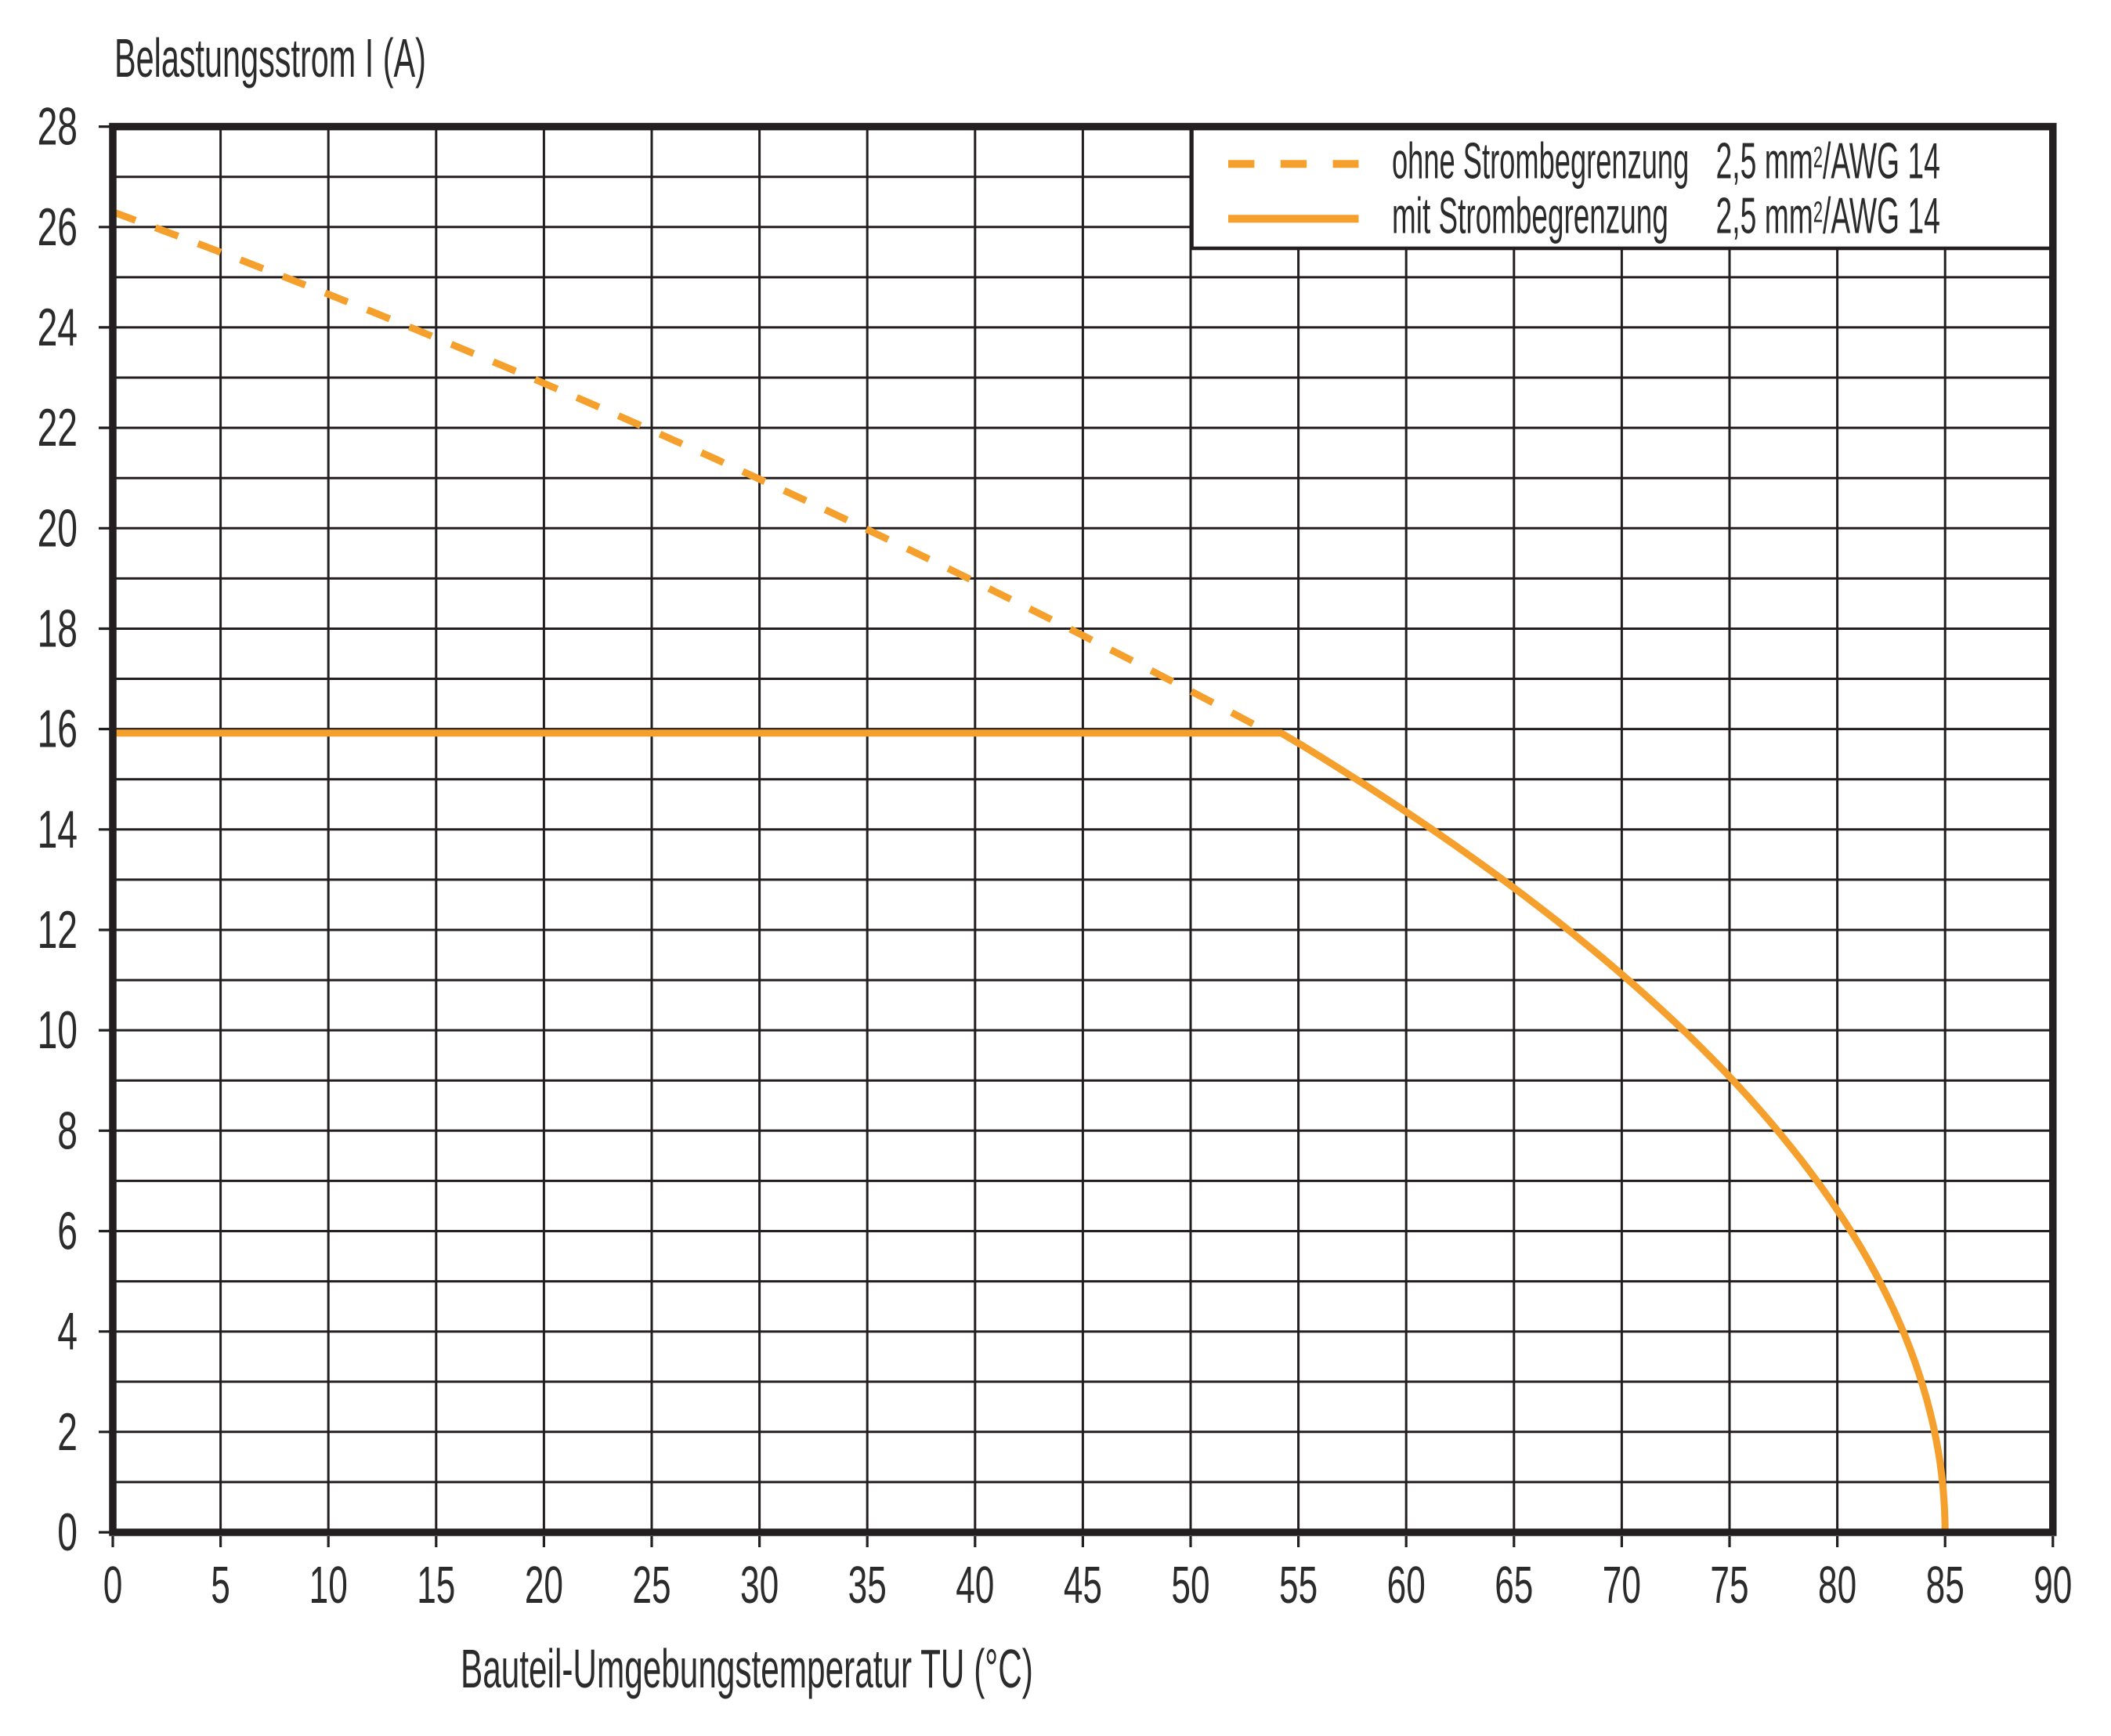  What do you see at coordinates (1083, 1586) in the screenshot?
I see `svg-text: 45` at bounding box center [1083, 1586].